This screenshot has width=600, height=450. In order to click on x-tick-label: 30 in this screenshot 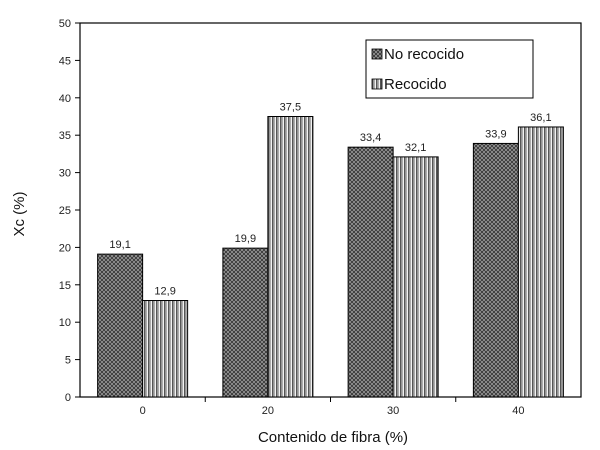, I will do `click(393, 411)`.